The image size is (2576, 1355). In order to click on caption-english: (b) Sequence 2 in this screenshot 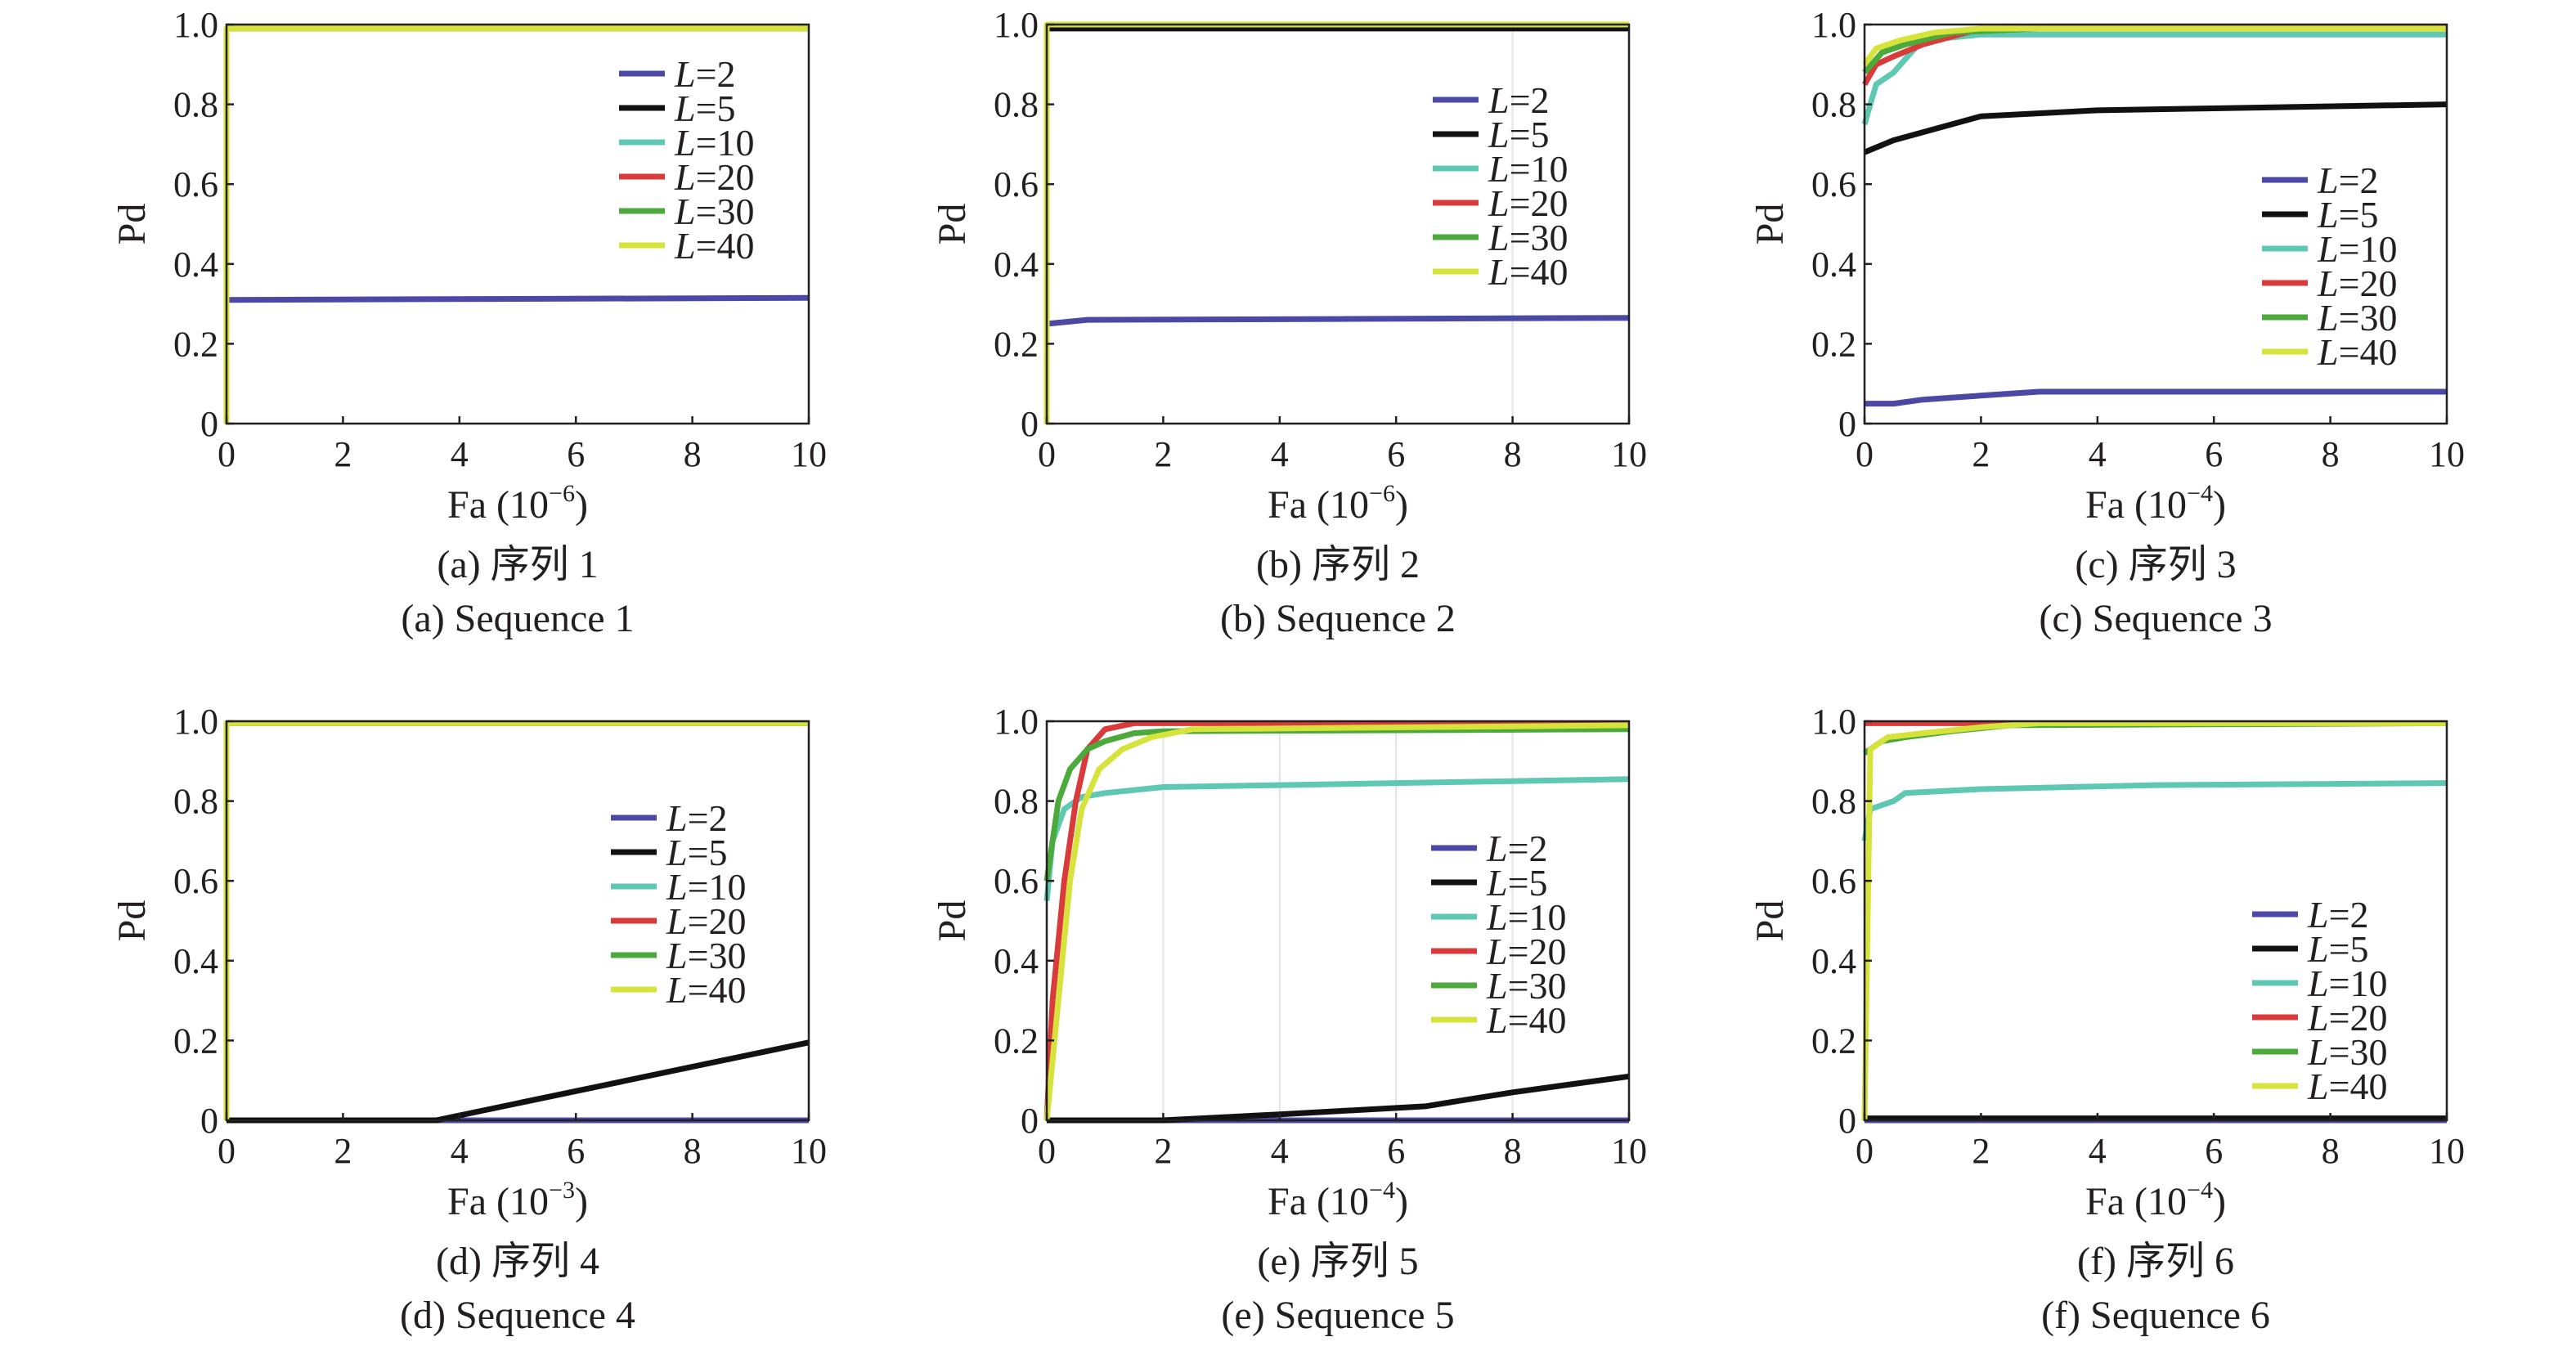, I will do `click(1338, 618)`.